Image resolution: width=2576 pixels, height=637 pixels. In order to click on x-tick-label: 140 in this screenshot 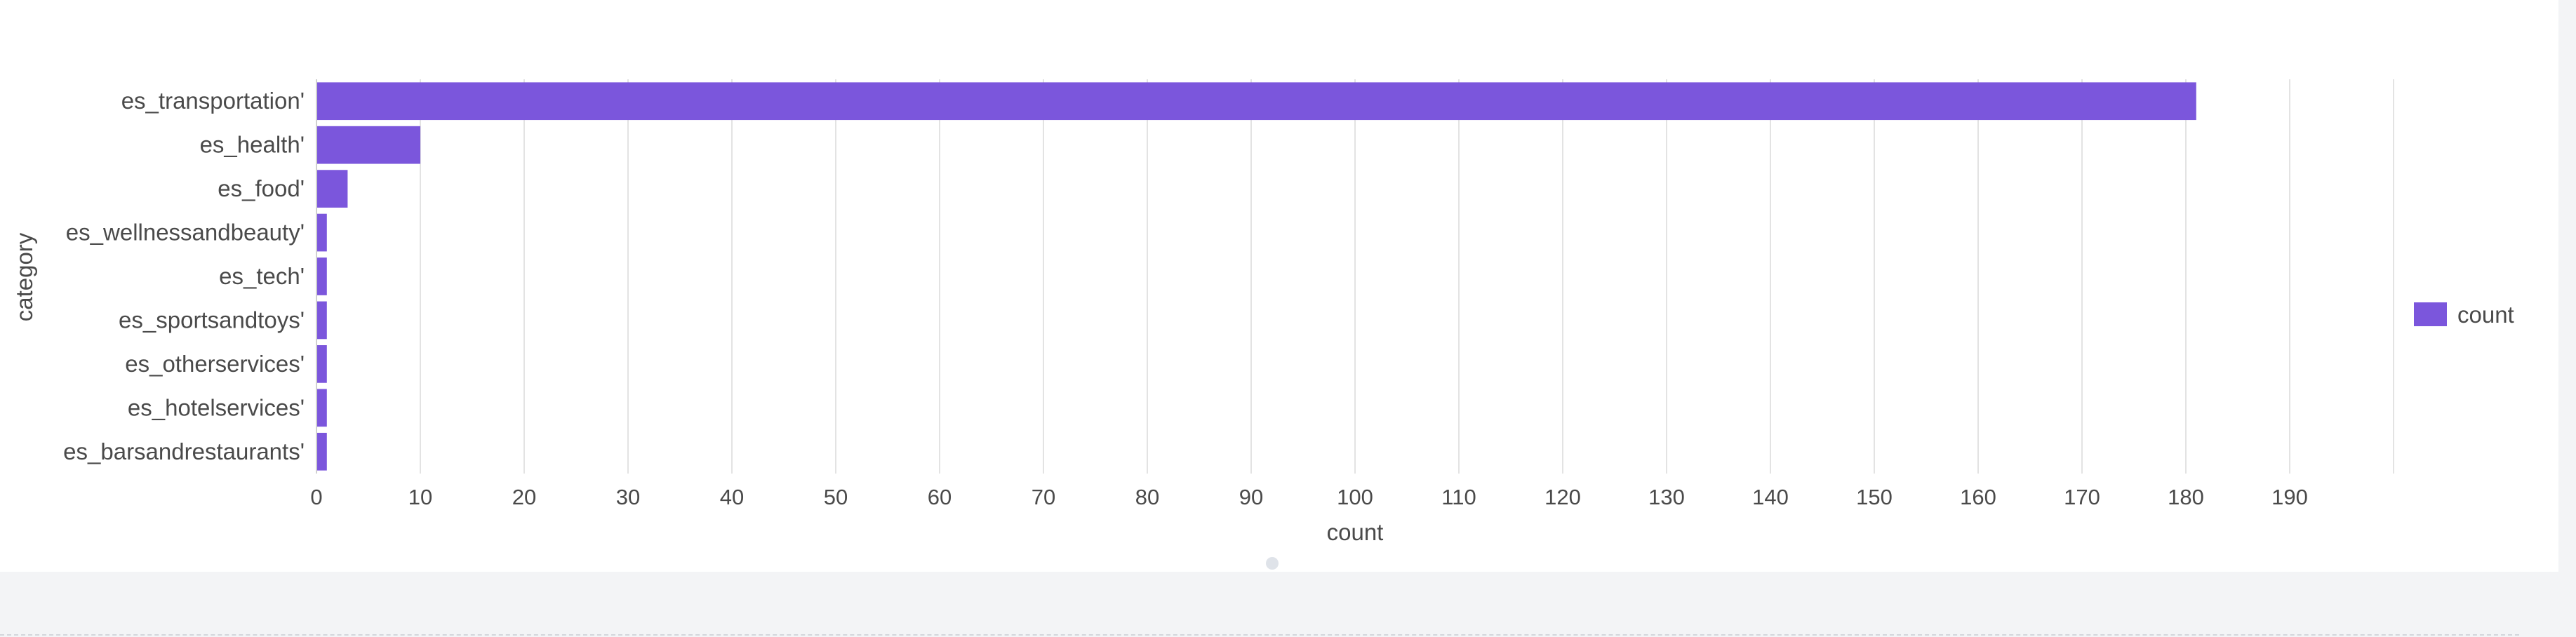, I will do `click(1770, 497)`.